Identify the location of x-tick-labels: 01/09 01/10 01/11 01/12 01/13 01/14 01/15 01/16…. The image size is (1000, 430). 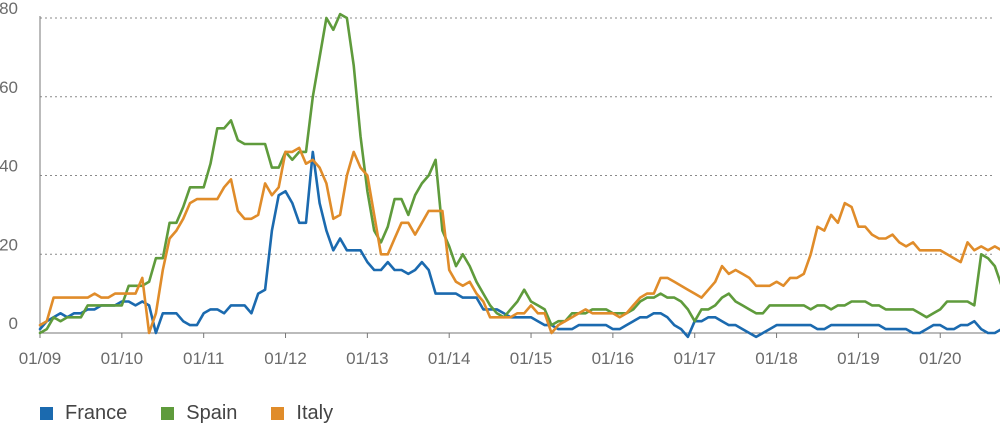
(490, 358).